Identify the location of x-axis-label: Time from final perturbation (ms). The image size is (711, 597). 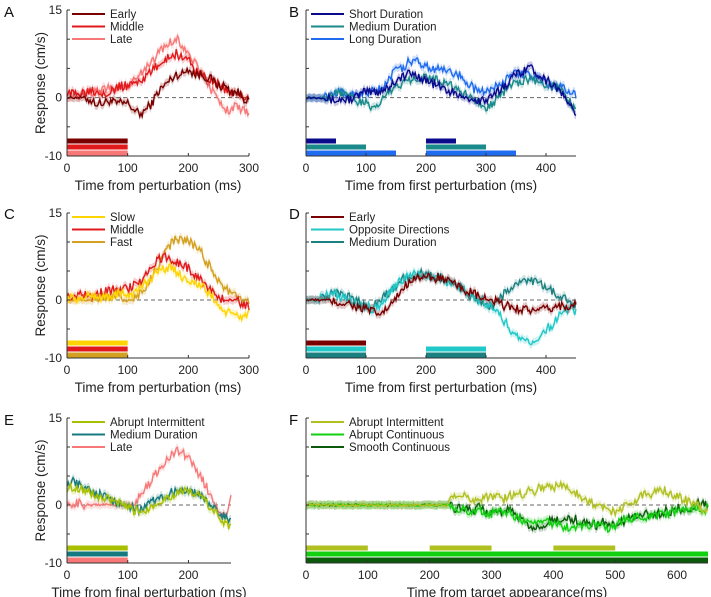
(148, 591).